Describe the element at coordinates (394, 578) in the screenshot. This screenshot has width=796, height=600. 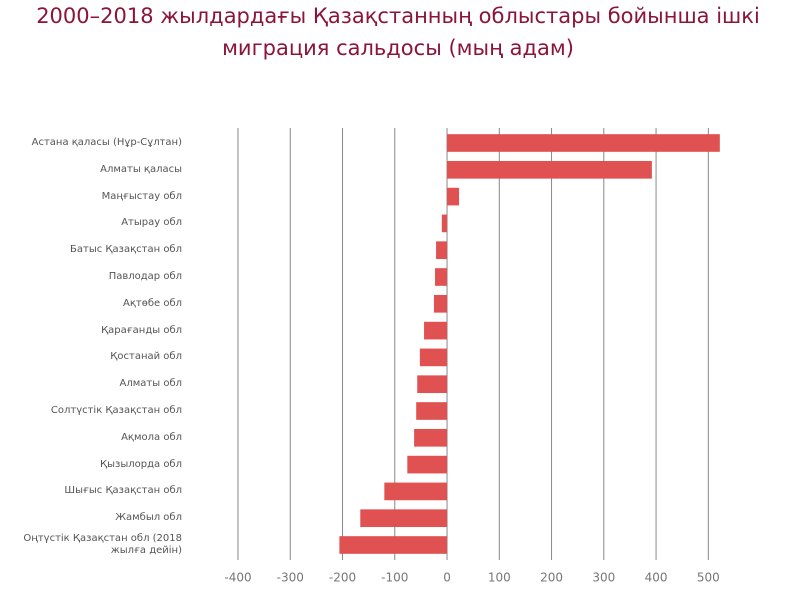
I see `x-tick-label: -100` at that location.